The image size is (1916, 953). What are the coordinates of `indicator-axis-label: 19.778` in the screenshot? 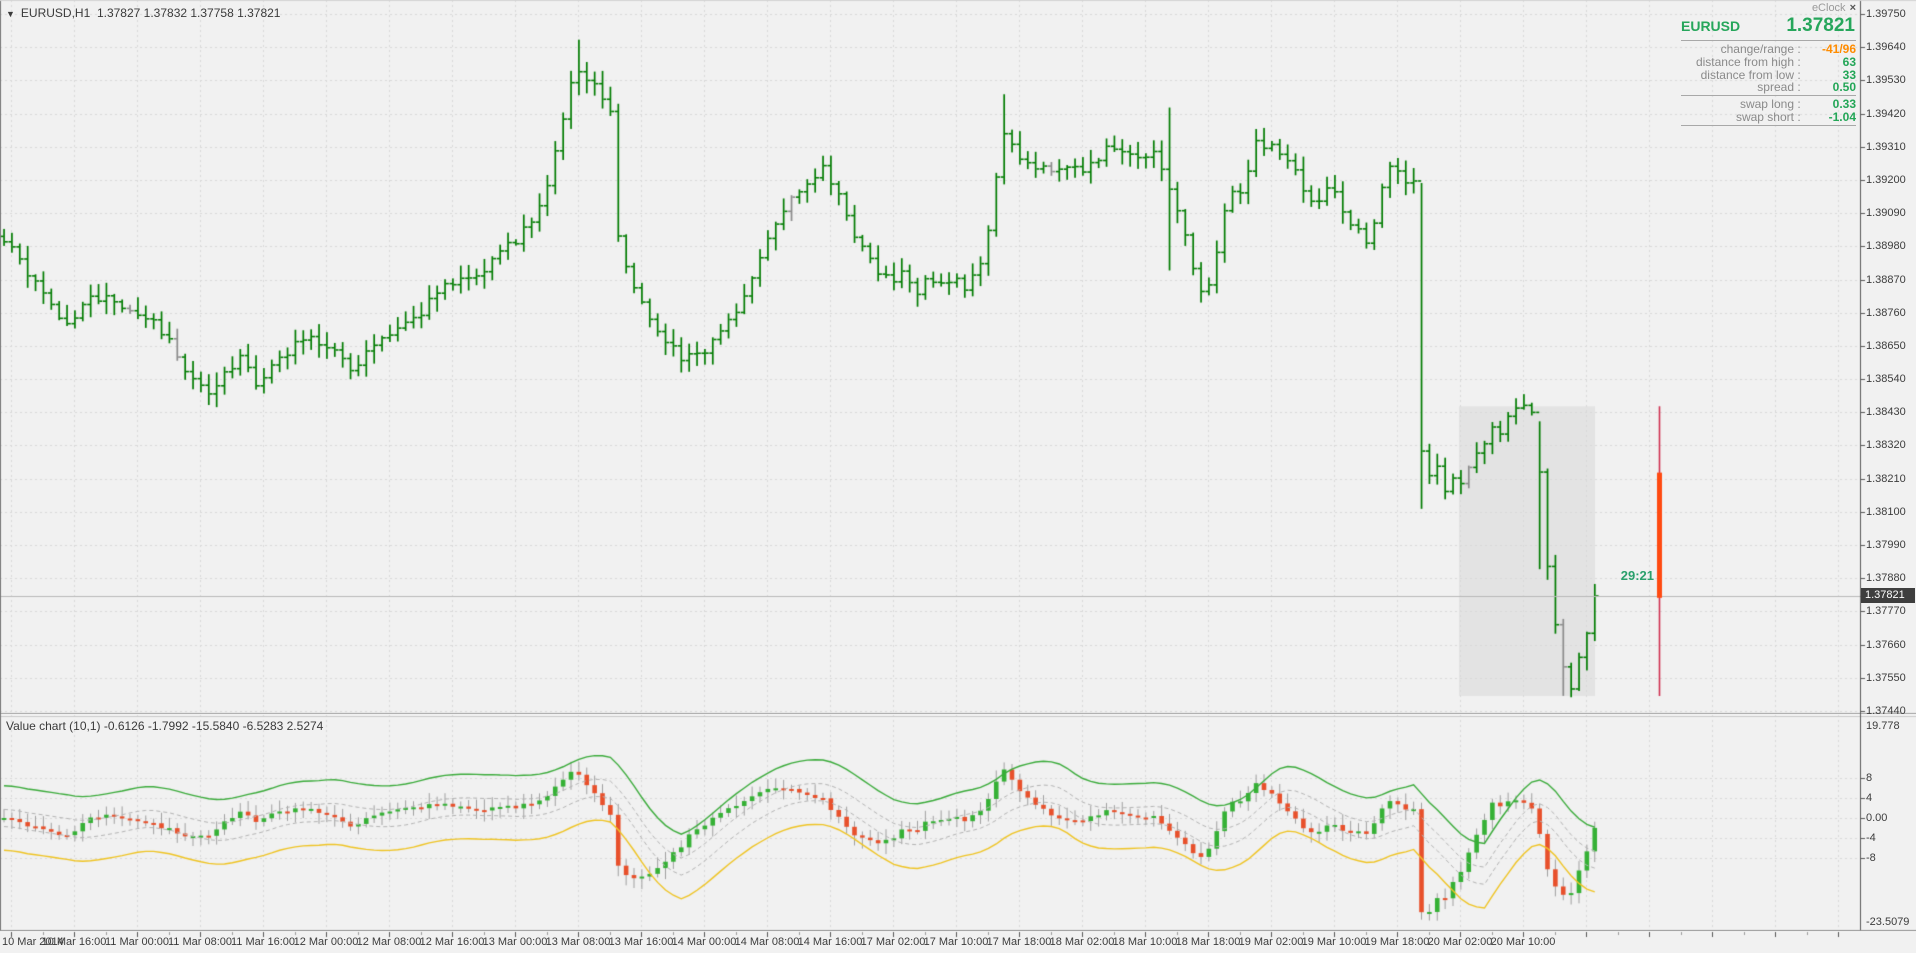 It's located at (1883, 726).